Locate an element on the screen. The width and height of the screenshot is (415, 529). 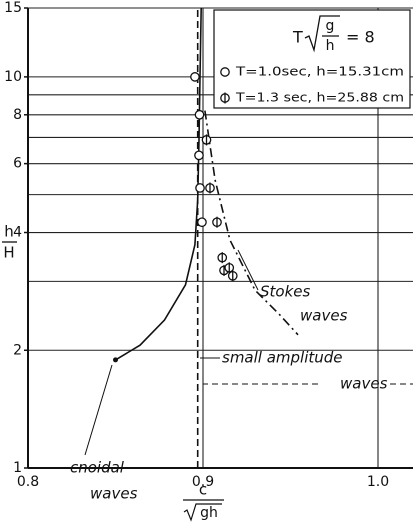
y-tick-label: 8 is located at coordinates (17, 115).